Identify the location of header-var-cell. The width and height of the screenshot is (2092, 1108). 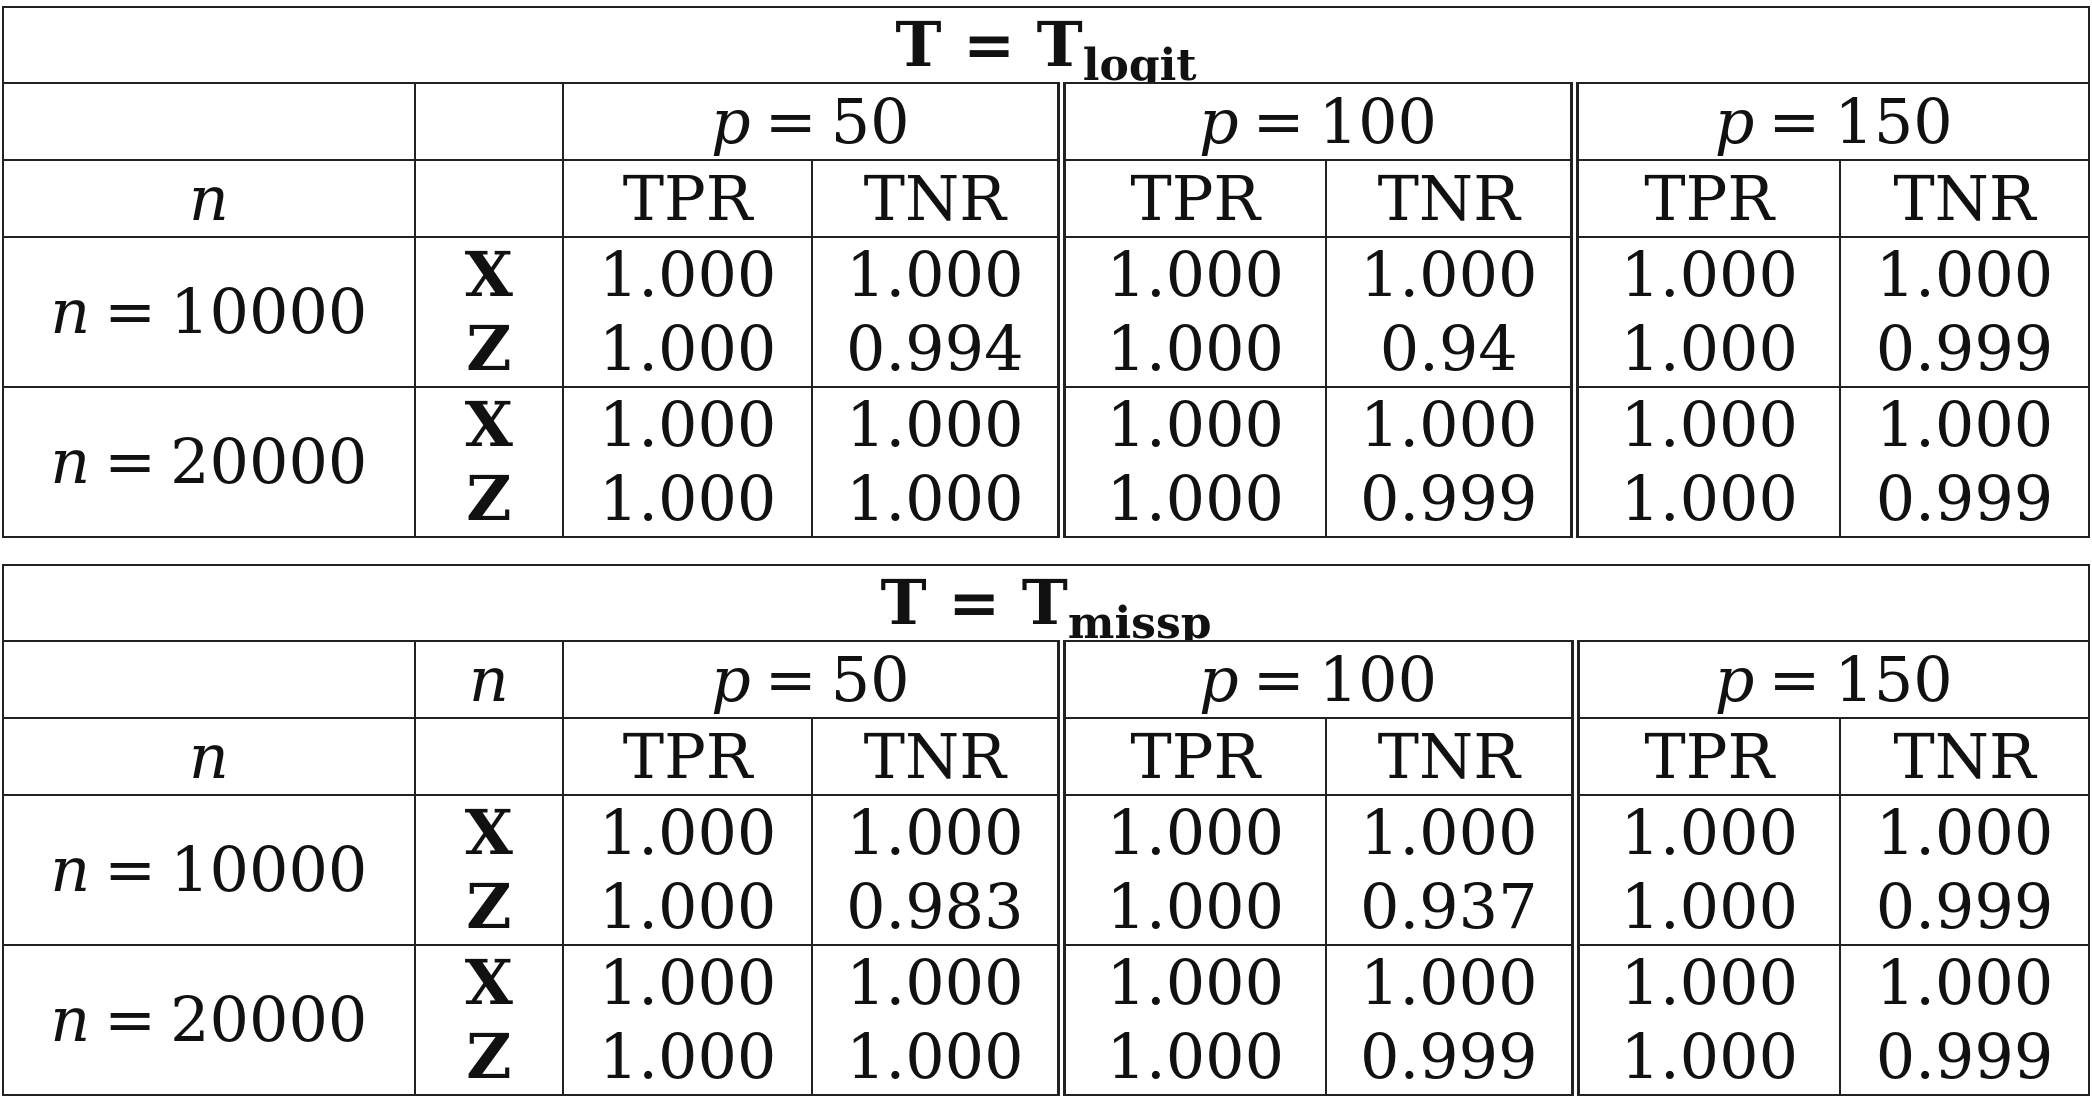
(489, 121).